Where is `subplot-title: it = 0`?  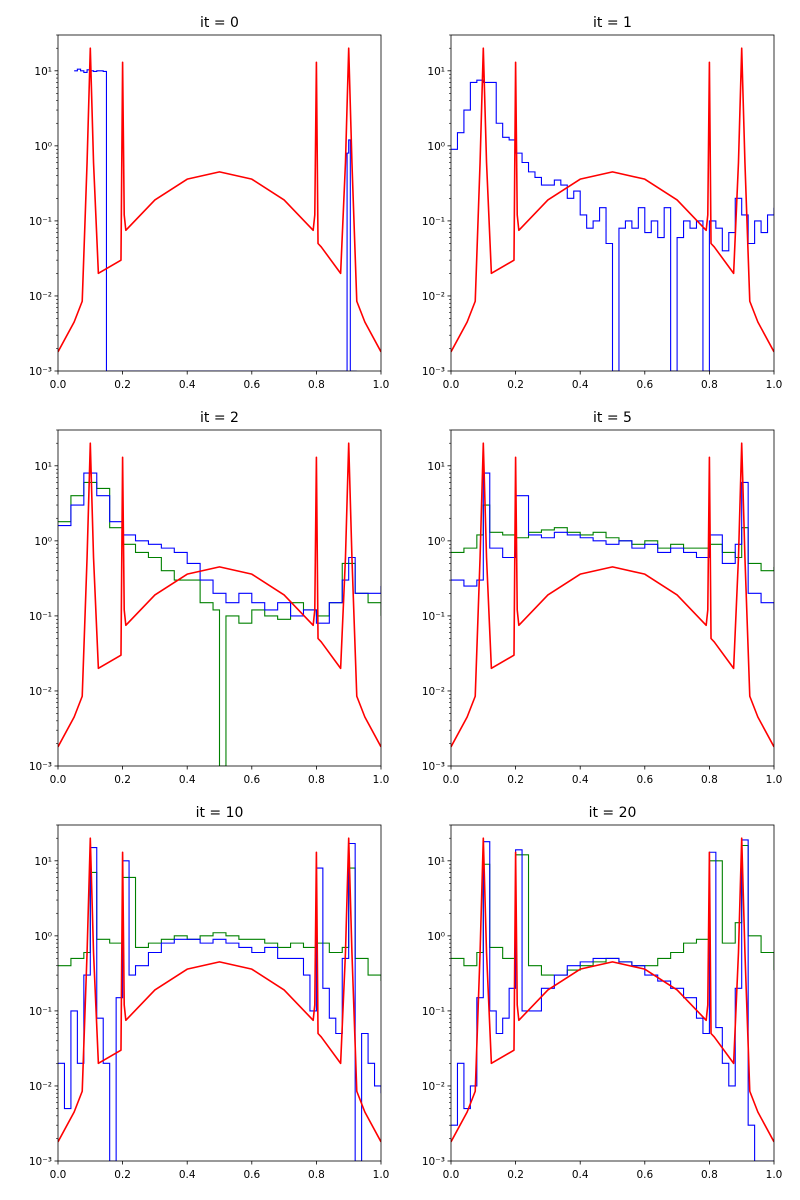
subplot-title: it = 0 is located at coordinates (219, 23).